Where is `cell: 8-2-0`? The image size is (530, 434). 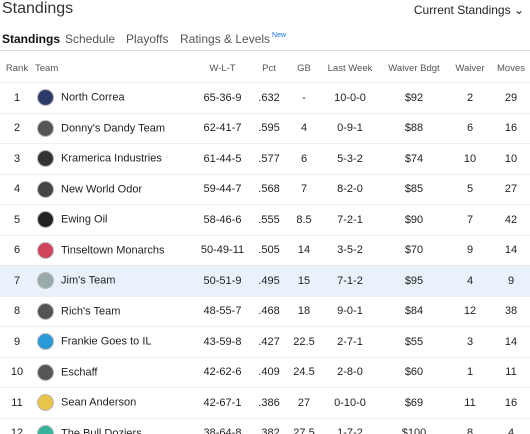
cell: 8-2-0 is located at coordinates (350, 189).